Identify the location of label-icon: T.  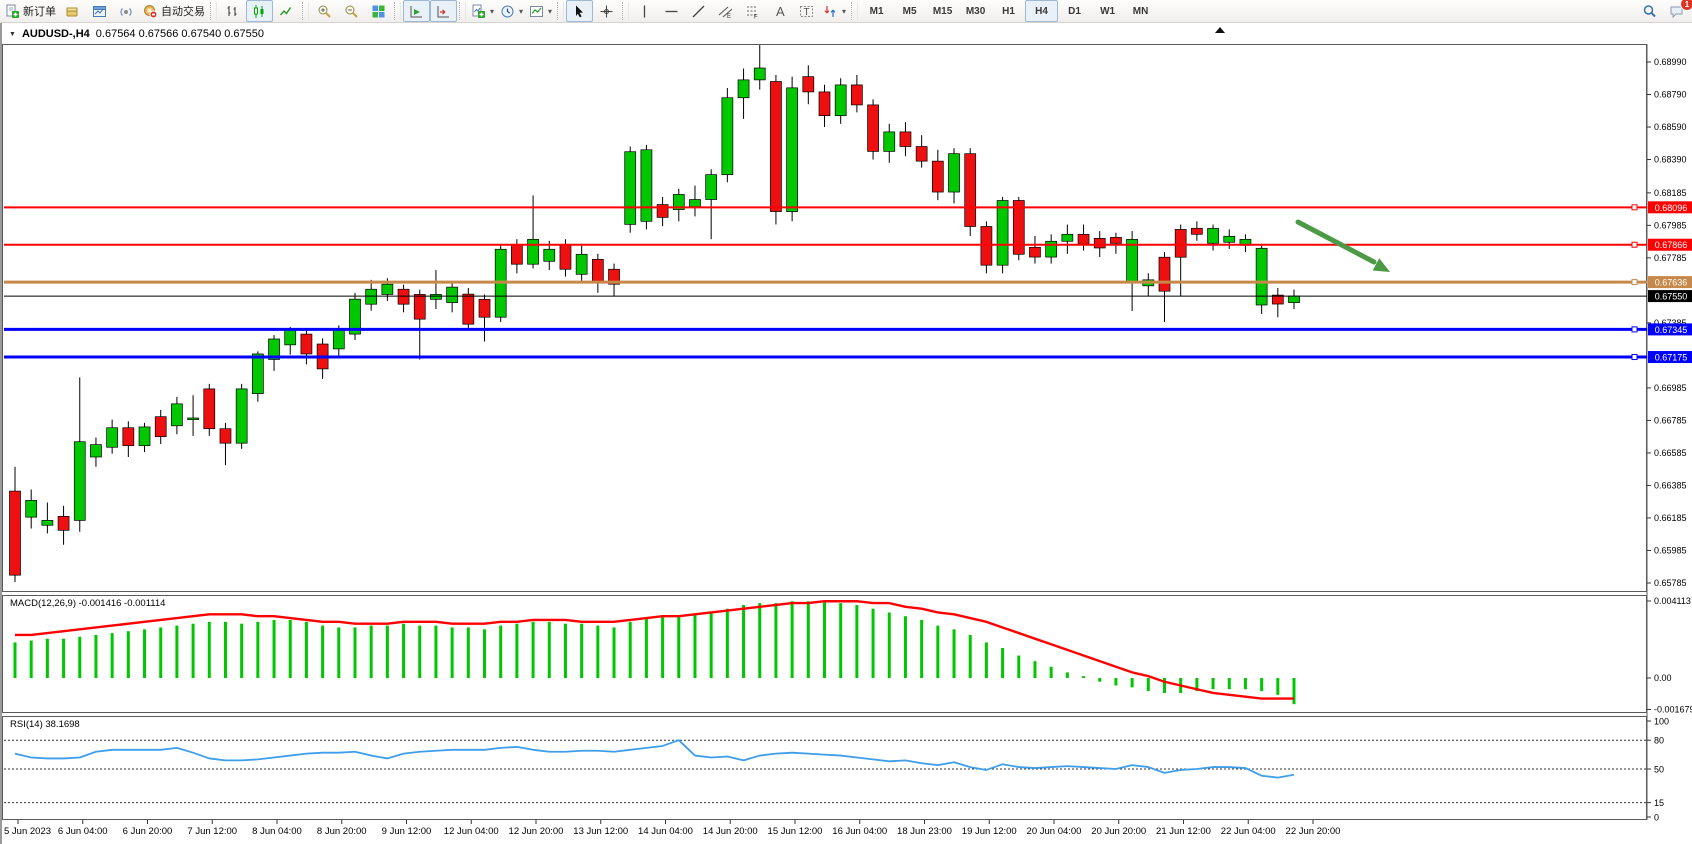
(806, 11).